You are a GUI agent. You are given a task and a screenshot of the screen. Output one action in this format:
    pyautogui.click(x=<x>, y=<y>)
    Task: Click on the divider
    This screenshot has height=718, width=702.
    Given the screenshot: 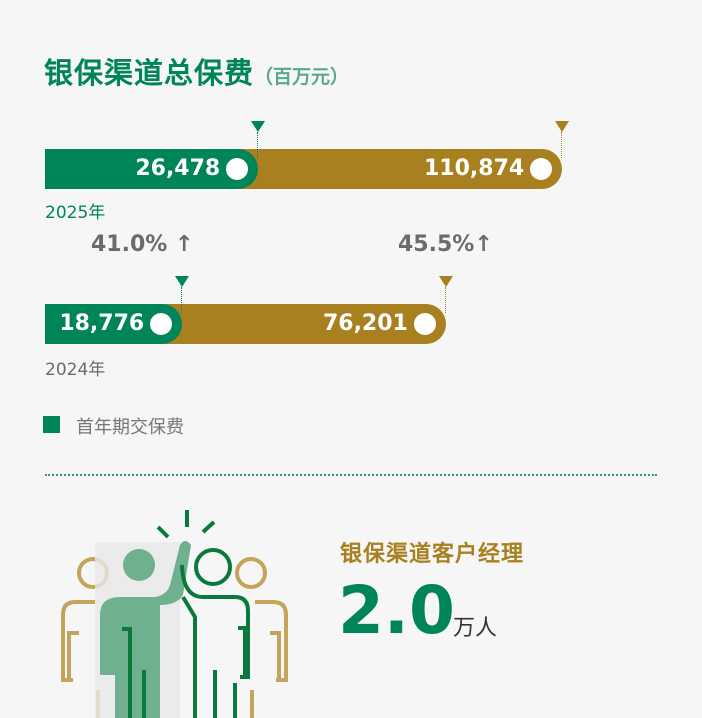 What is the action you would take?
    pyautogui.click(x=351, y=475)
    